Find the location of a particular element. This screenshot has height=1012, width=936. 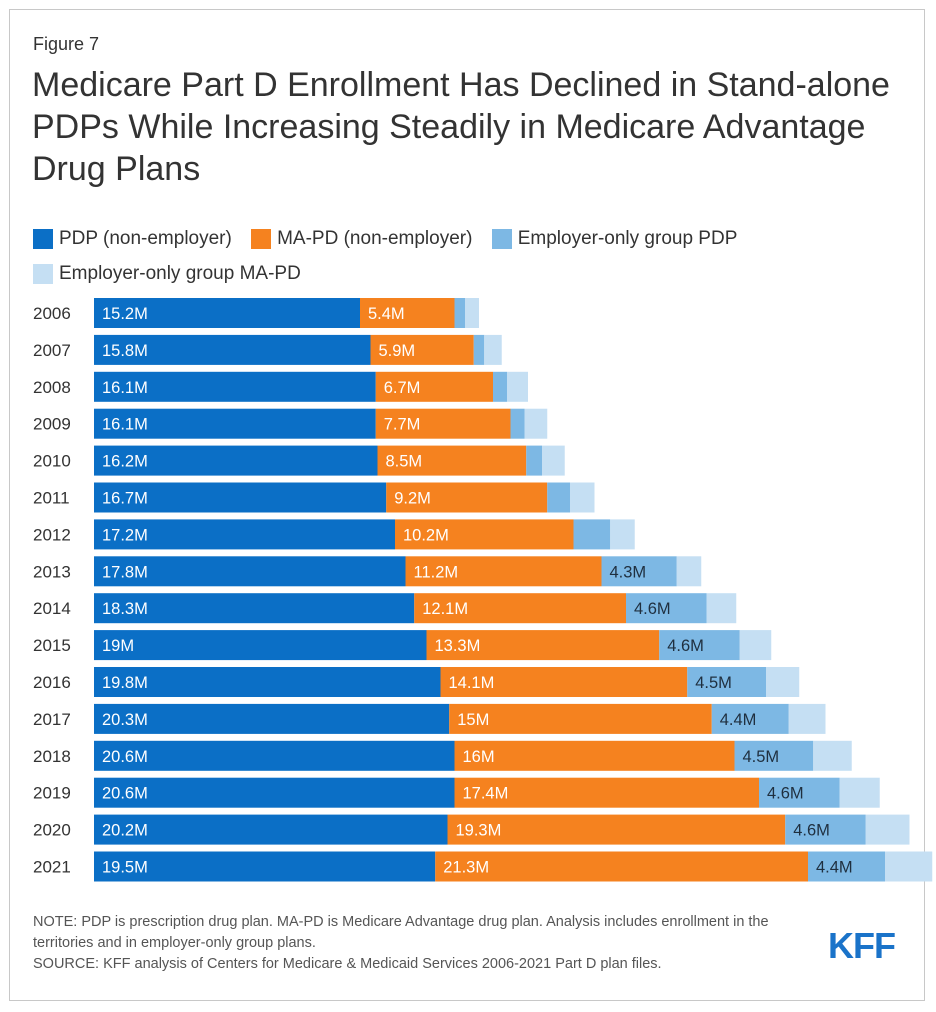

legend-swatch-employer-mapd is located at coordinates (43, 274).